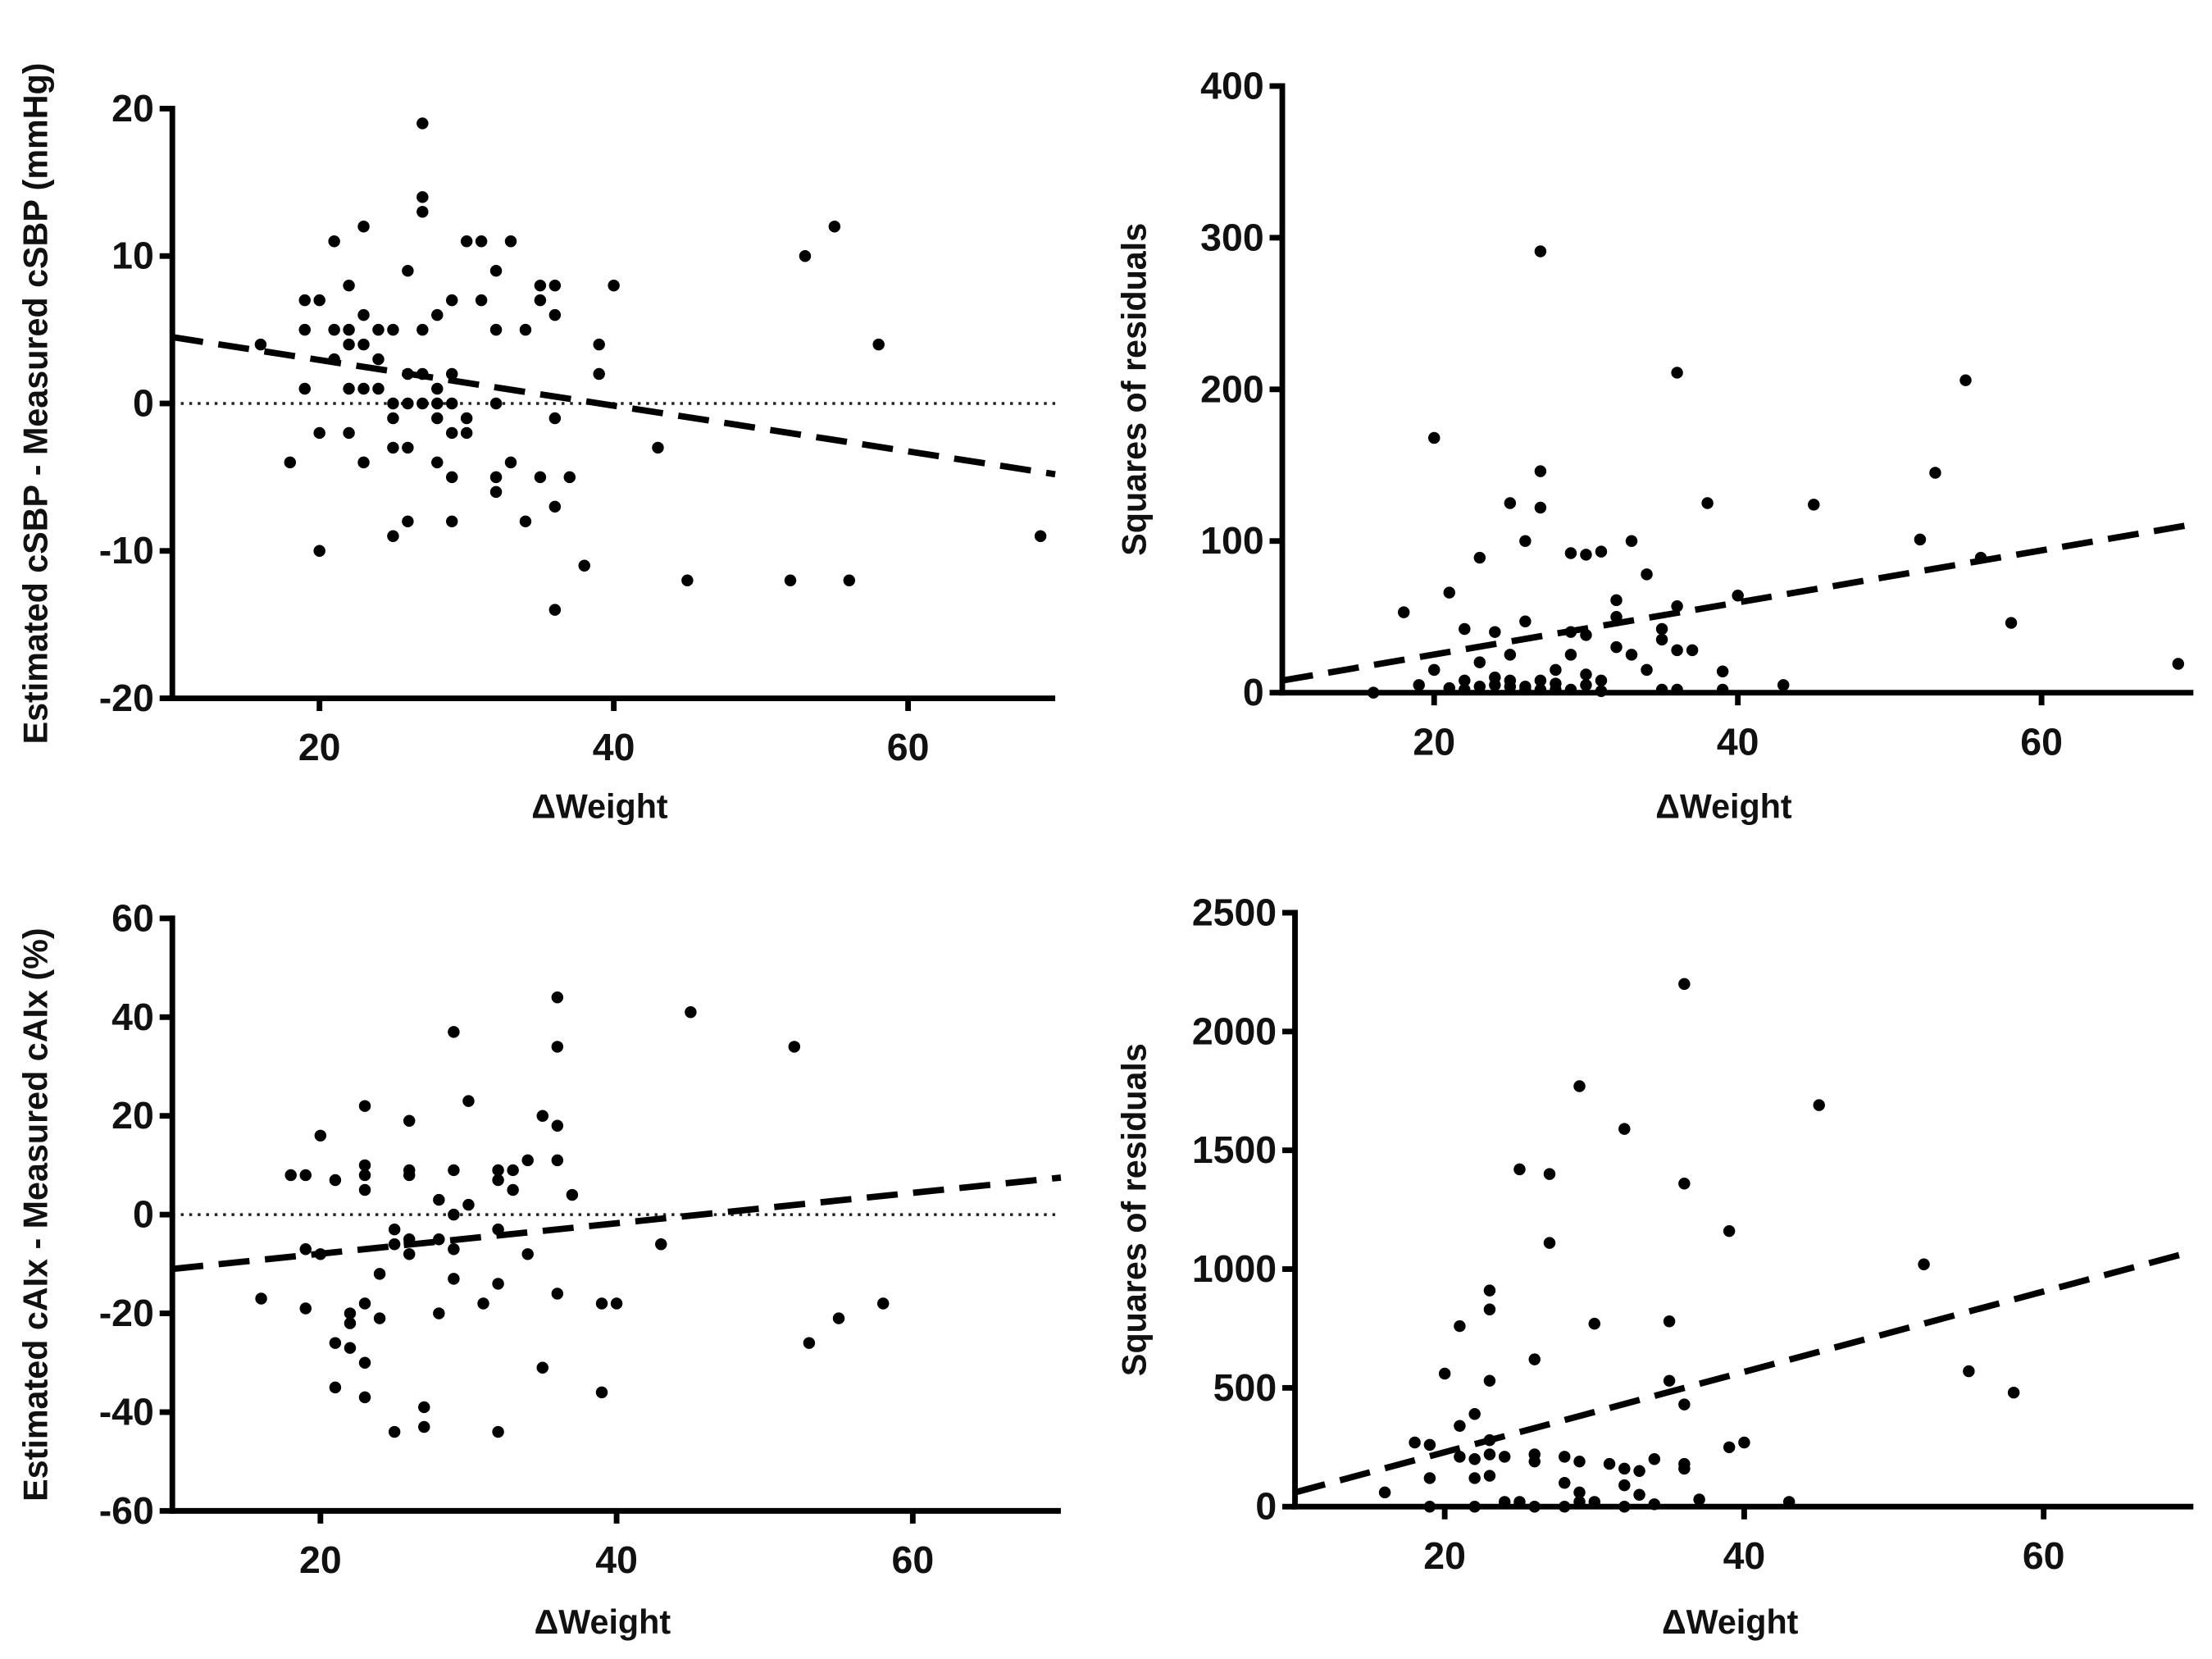 The width and height of the screenshot is (2212, 1659). Describe the element at coordinates (1232, 540) in the screenshot. I see `y-tick-label: 100` at that location.